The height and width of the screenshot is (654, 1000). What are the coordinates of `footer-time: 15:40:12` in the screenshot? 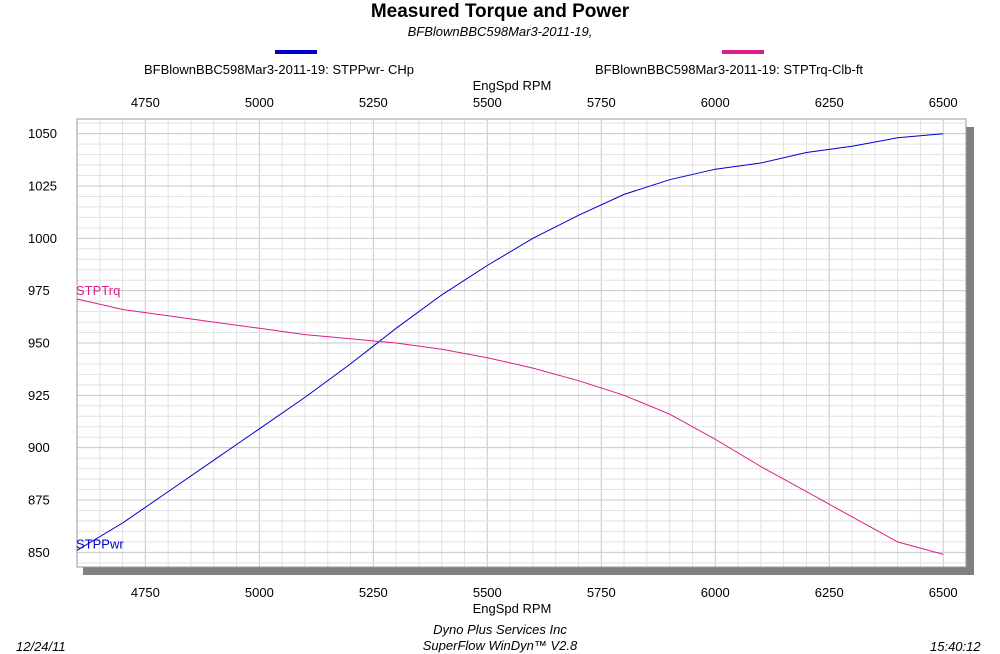 It's located at (955, 646).